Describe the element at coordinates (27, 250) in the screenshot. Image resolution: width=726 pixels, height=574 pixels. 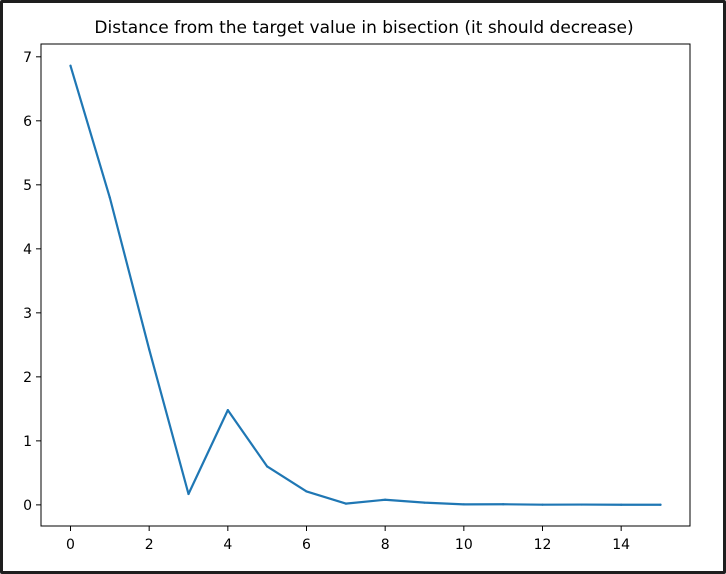
I see `y-tick-label: 4` at that location.